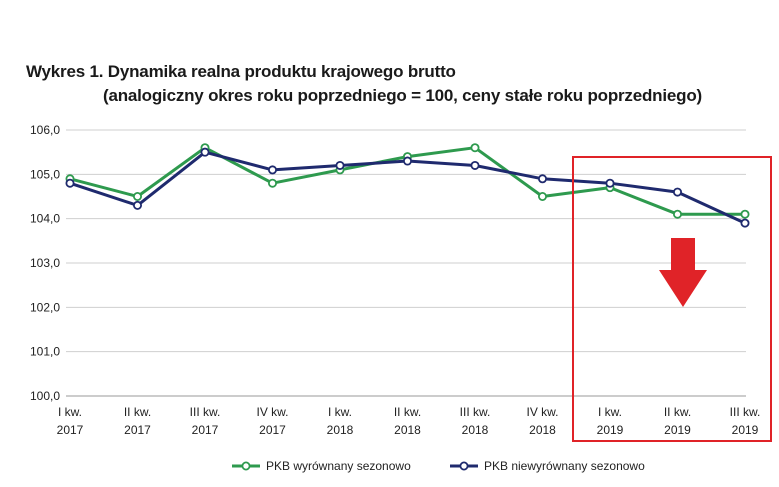 The height and width of the screenshot is (487, 779). I want to click on legend-label: PKB niewyrównany sezonowo, so click(564, 466).